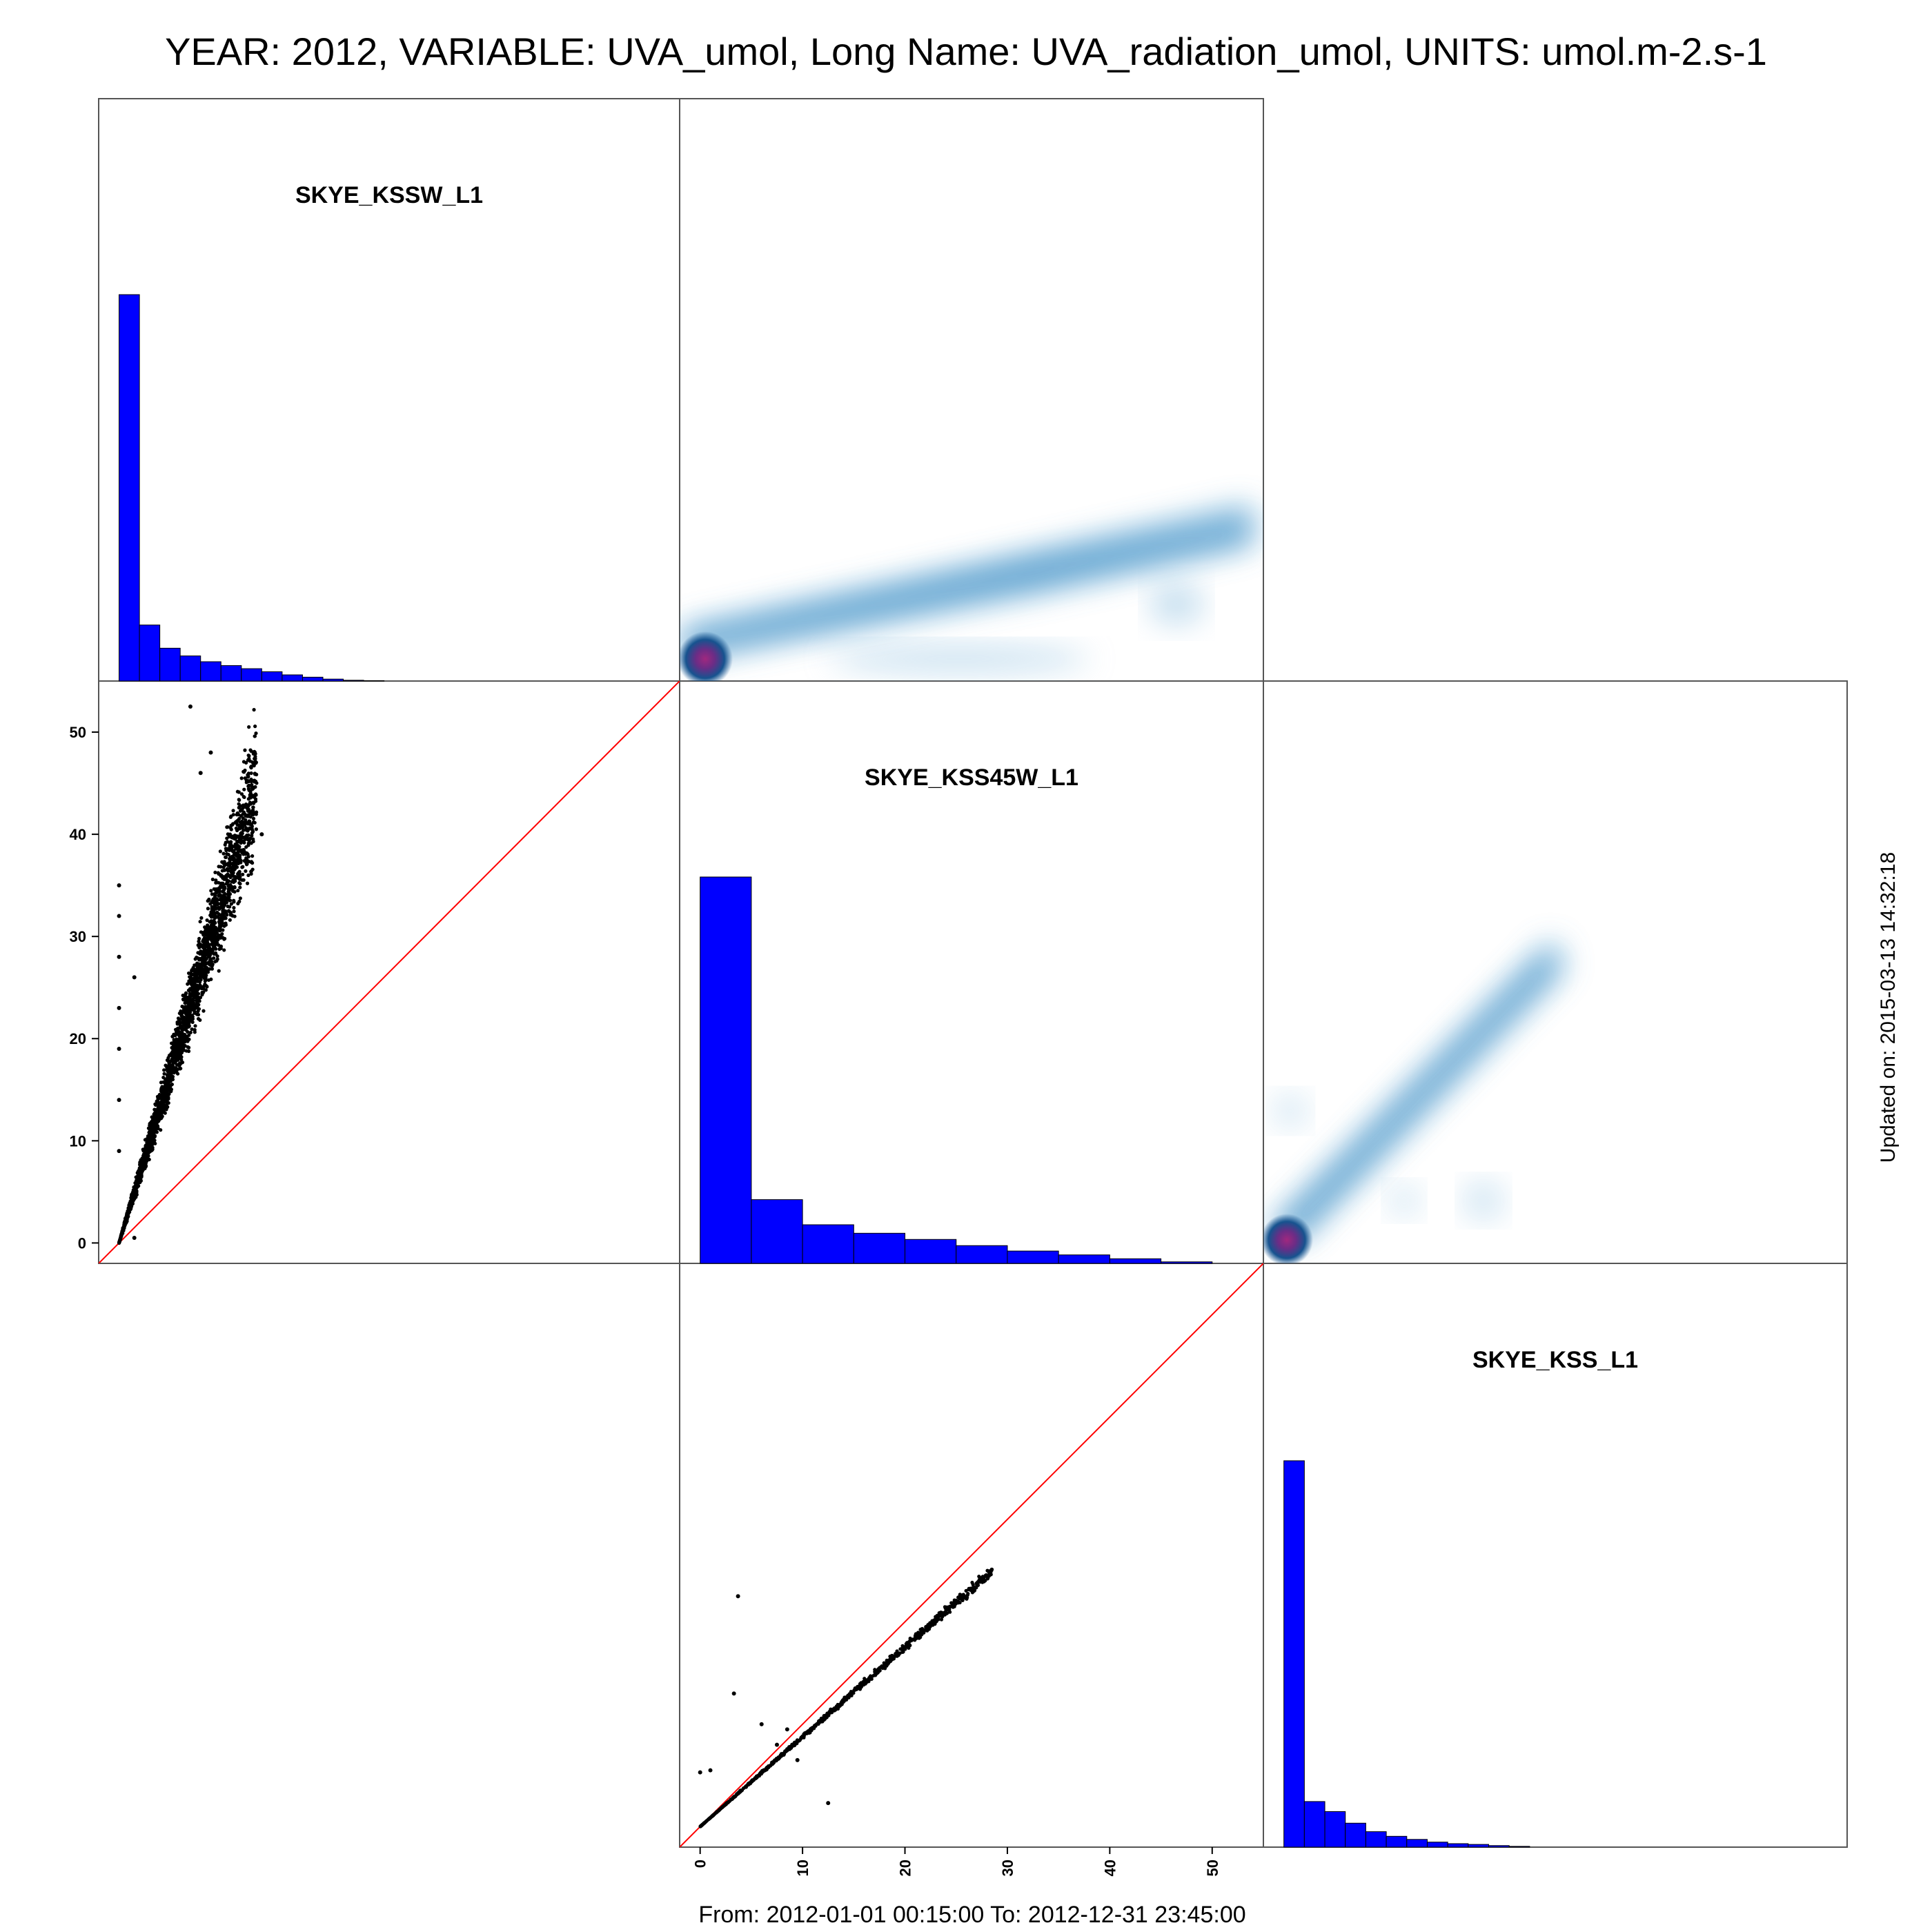 The height and width of the screenshot is (1932, 1932). I want to click on x-tick-label: 10, so click(802, 1868).